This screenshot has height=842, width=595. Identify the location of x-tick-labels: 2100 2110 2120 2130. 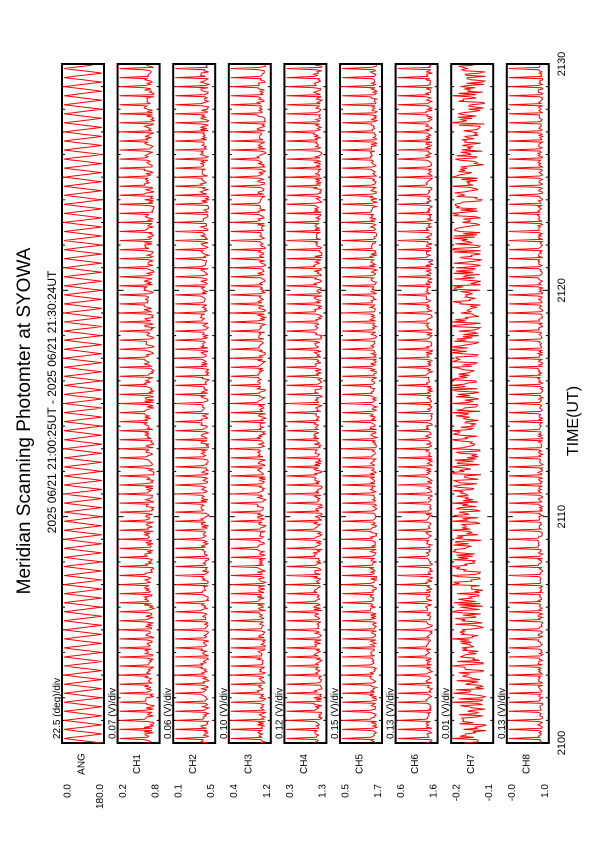
(562, 403).